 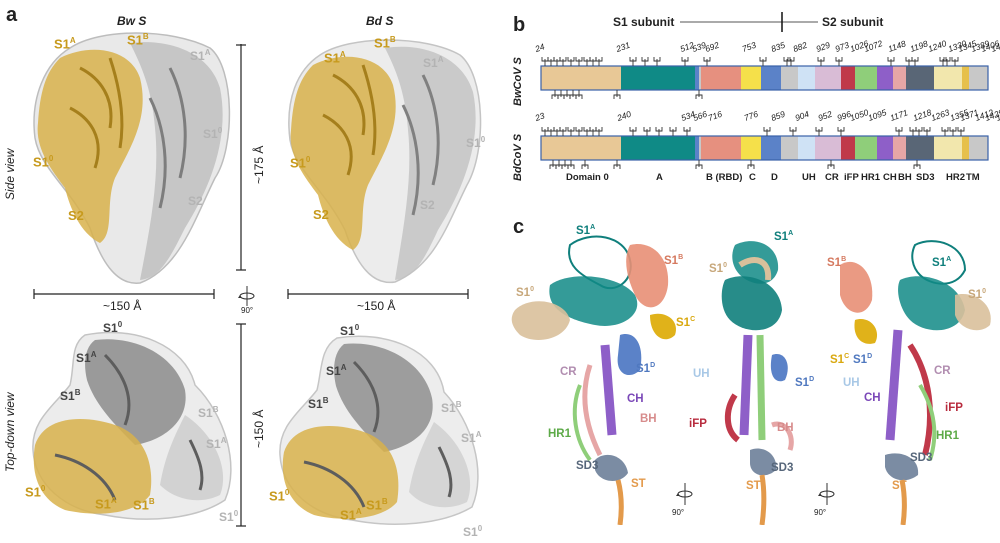 What do you see at coordinates (568, 372) in the screenshot?
I see `c-left-cr-label: CR` at bounding box center [568, 372].